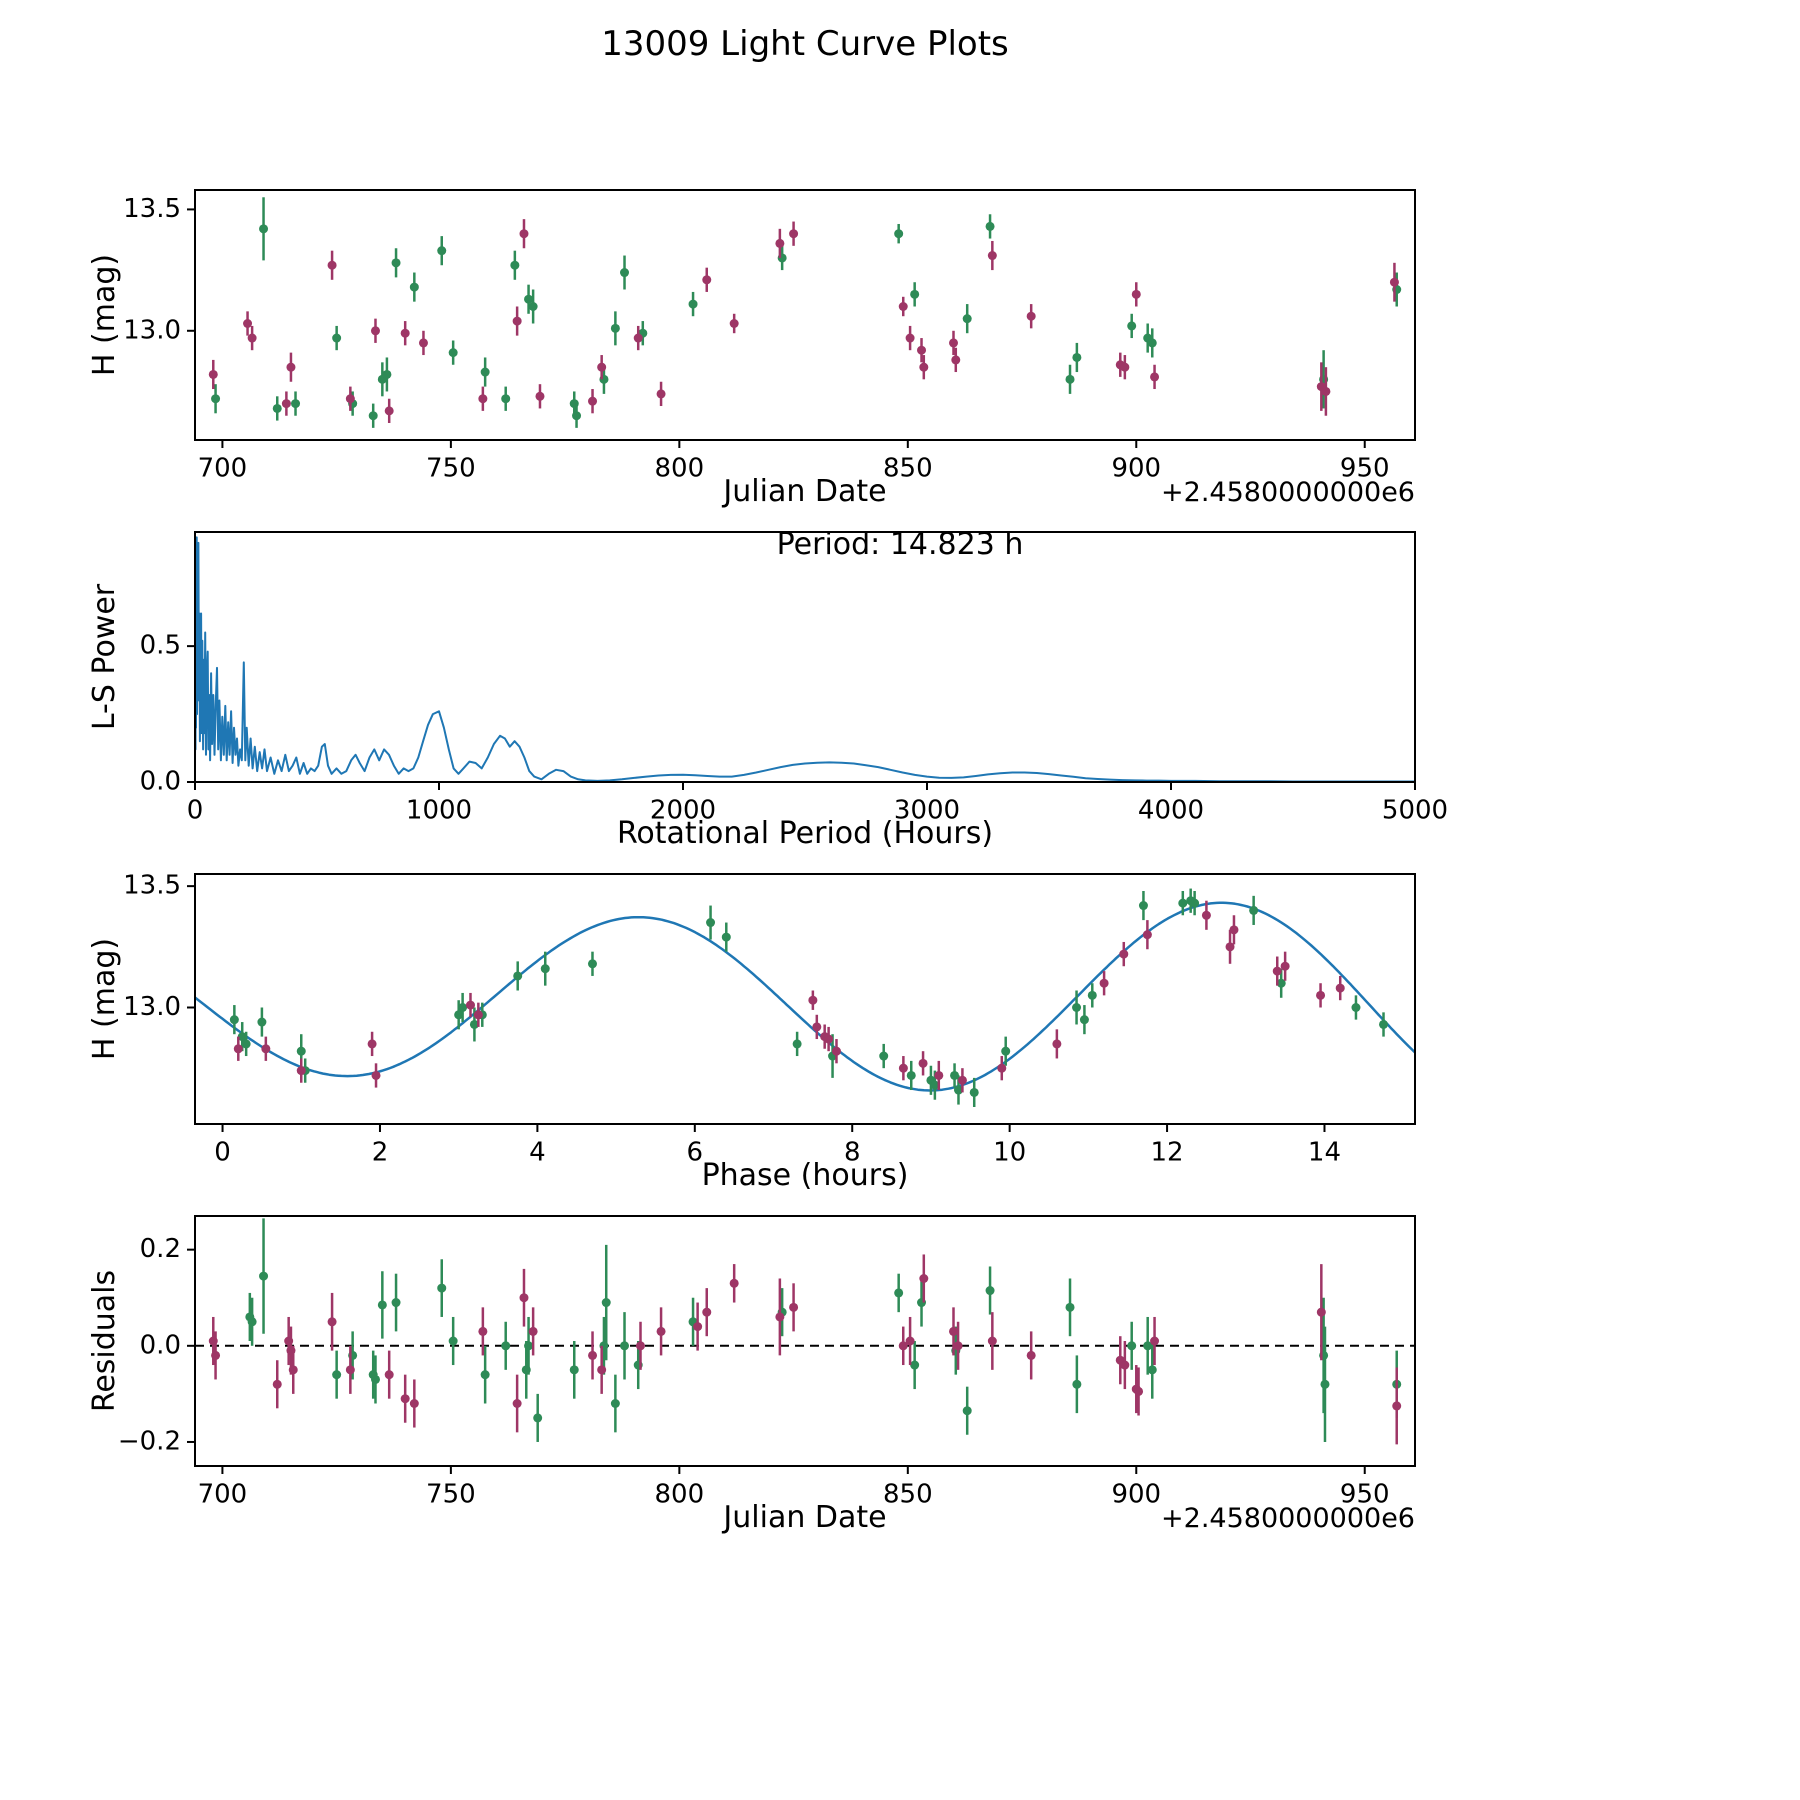 The height and width of the screenshot is (1800, 1800). I want to click on residuals-xlabel: Julian Date, so click(805, 1517).